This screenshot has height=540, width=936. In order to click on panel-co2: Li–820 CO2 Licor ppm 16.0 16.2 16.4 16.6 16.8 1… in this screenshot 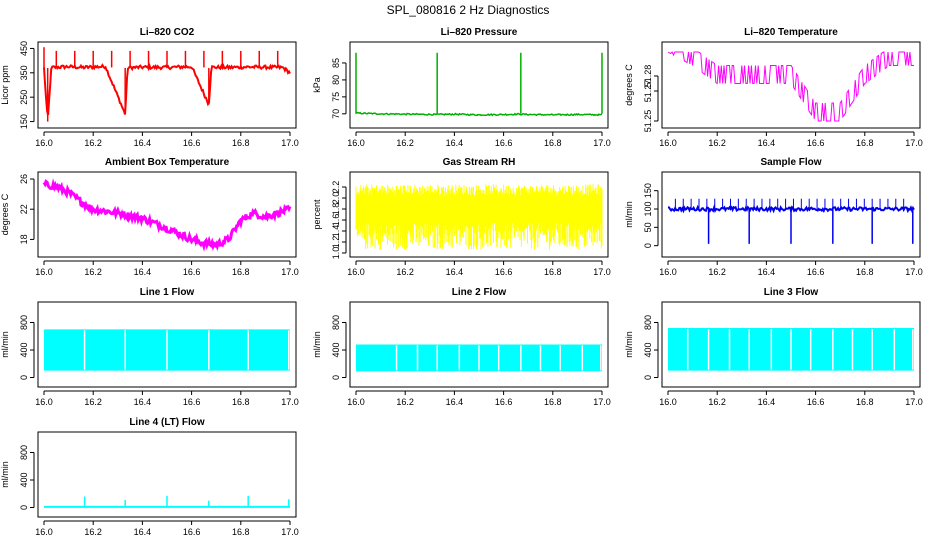, I will do `click(149, 87)`.